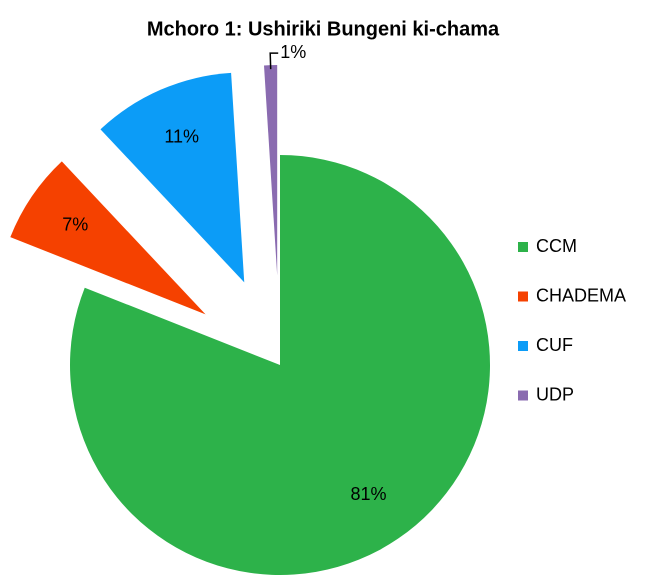 Image resolution: width=652 pixels, height=575 pixels. What do you see at coordinates (369, 494) in the screenshot?
I see `data-label: 81%` at bounding box center [369, 494].